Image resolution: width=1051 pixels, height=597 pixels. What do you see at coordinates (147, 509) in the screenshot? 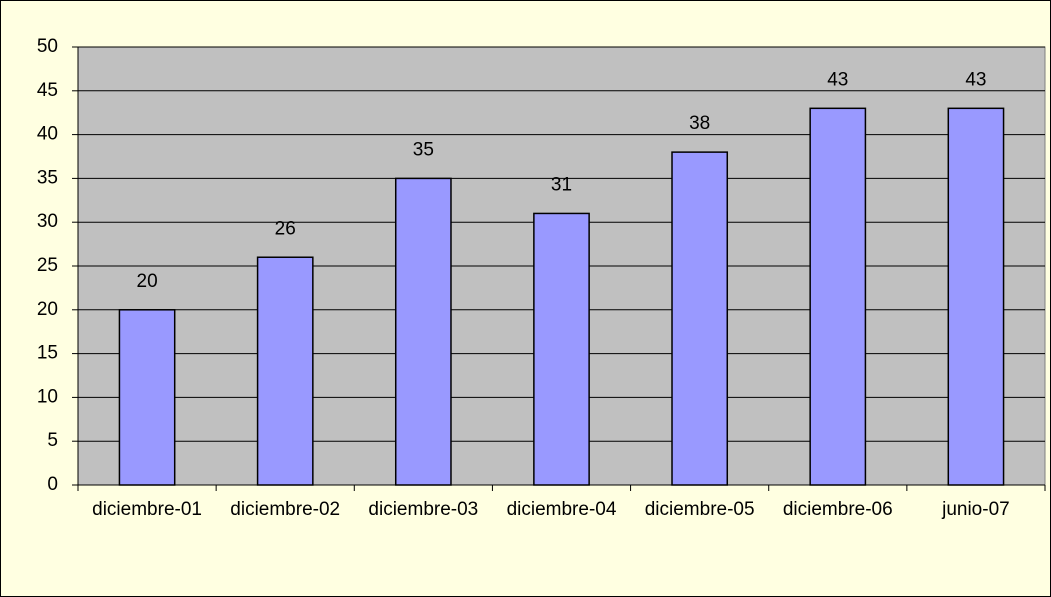
I see `x-tick-label: diciembre-01` at bounding box center [147, 509].